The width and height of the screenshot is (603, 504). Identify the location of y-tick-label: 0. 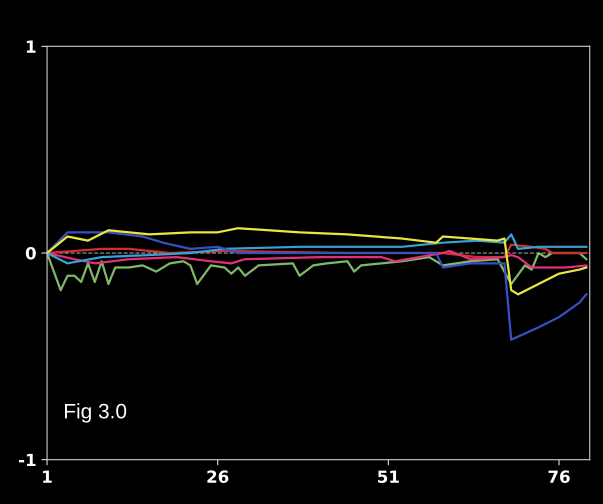
(31, 253).